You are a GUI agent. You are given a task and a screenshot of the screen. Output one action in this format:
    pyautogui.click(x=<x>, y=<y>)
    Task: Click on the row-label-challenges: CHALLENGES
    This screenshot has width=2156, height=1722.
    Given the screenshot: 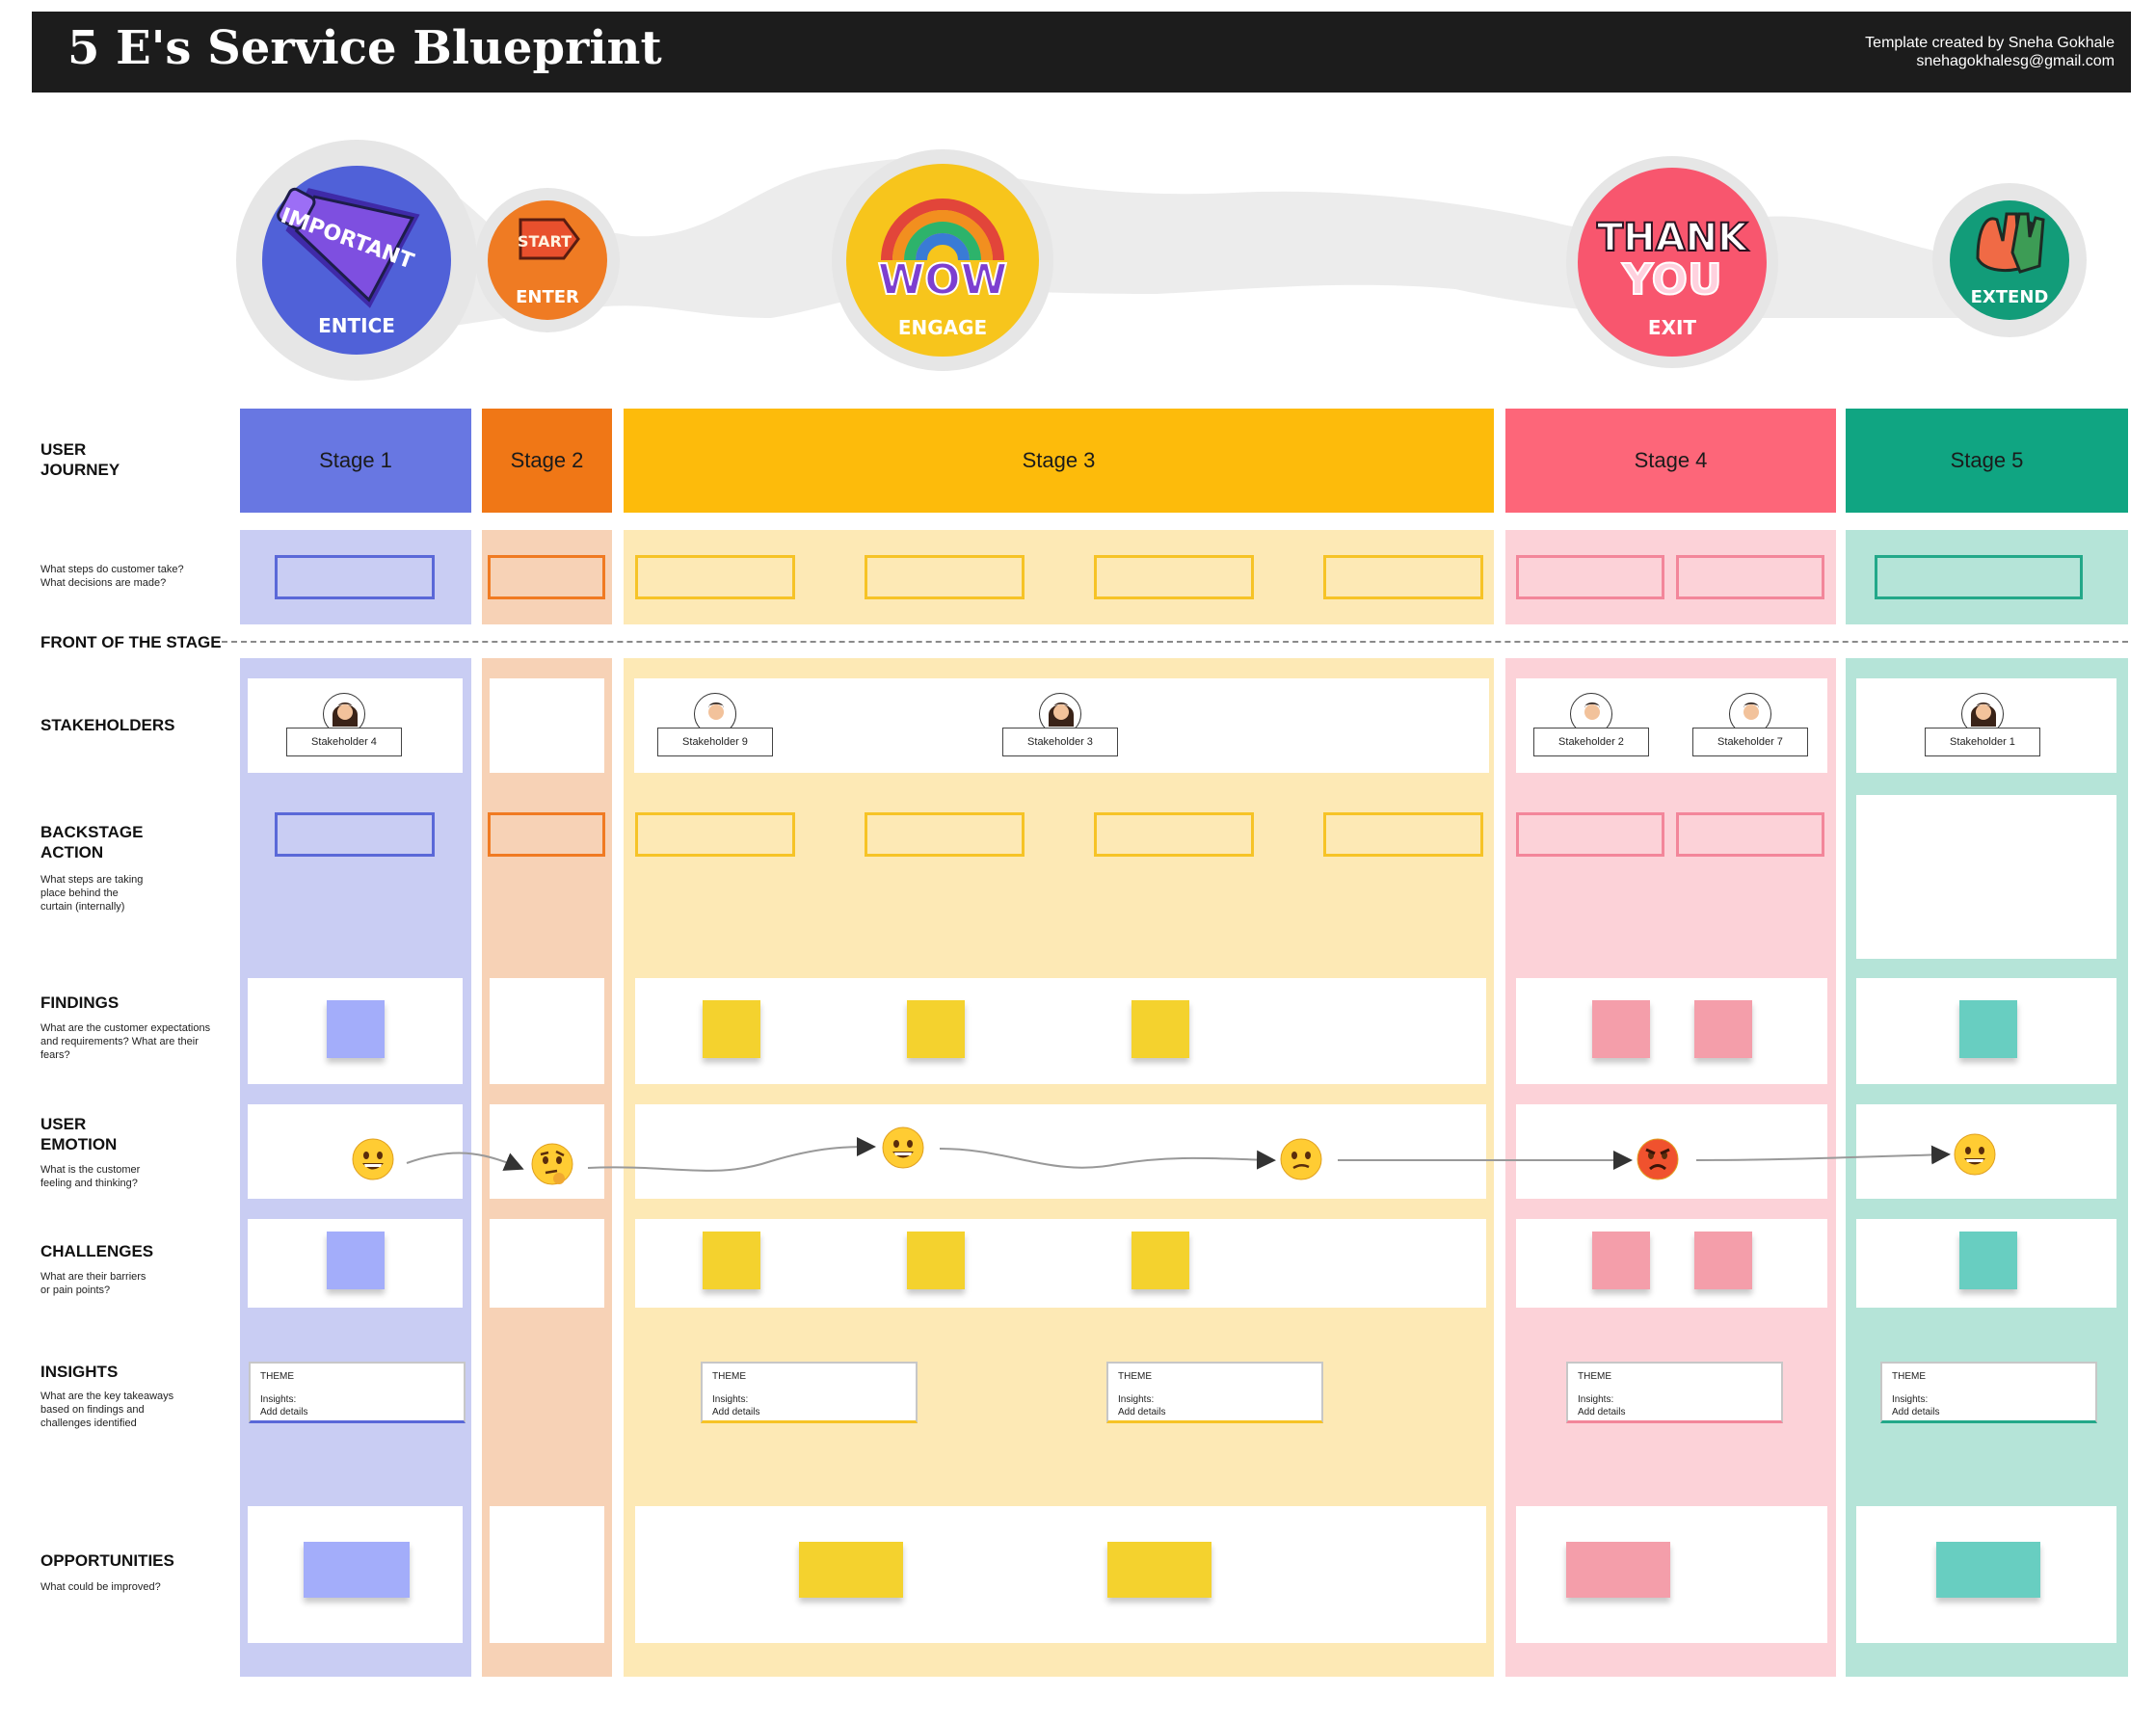 What is the action you would take?
    pyautogui.click(x=97, y=1251)
    